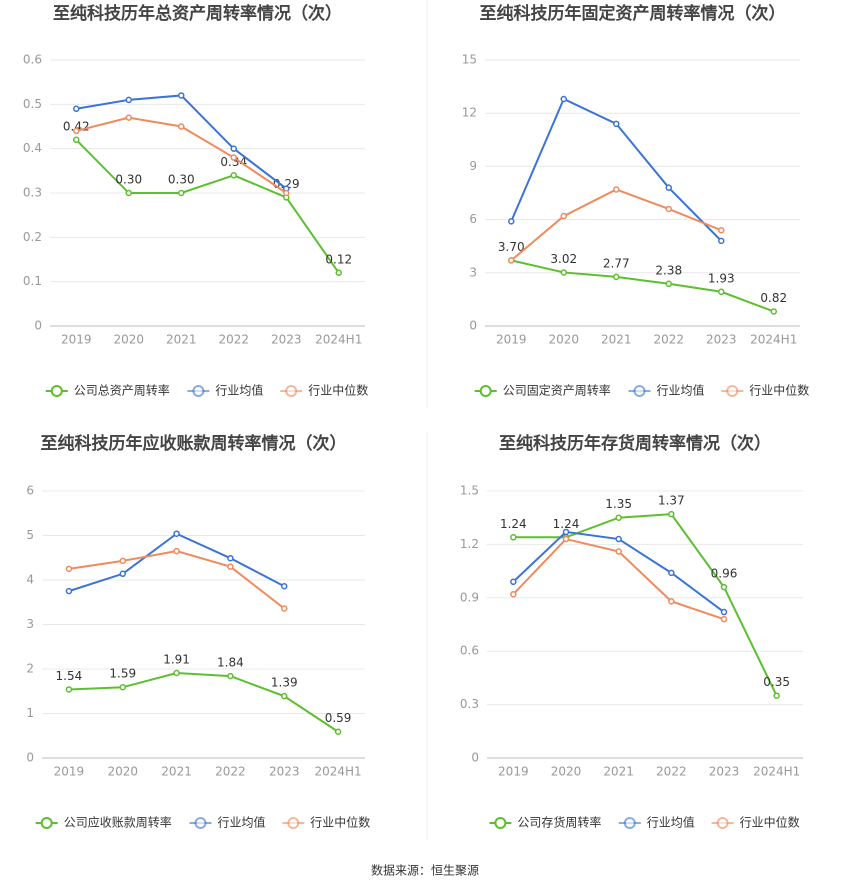 This screenshot has width=850, height=891. What do you see at coordinates (511, 247) in the screenshot?
I see `data-label: 3.70` at bounding box center [511, 247].